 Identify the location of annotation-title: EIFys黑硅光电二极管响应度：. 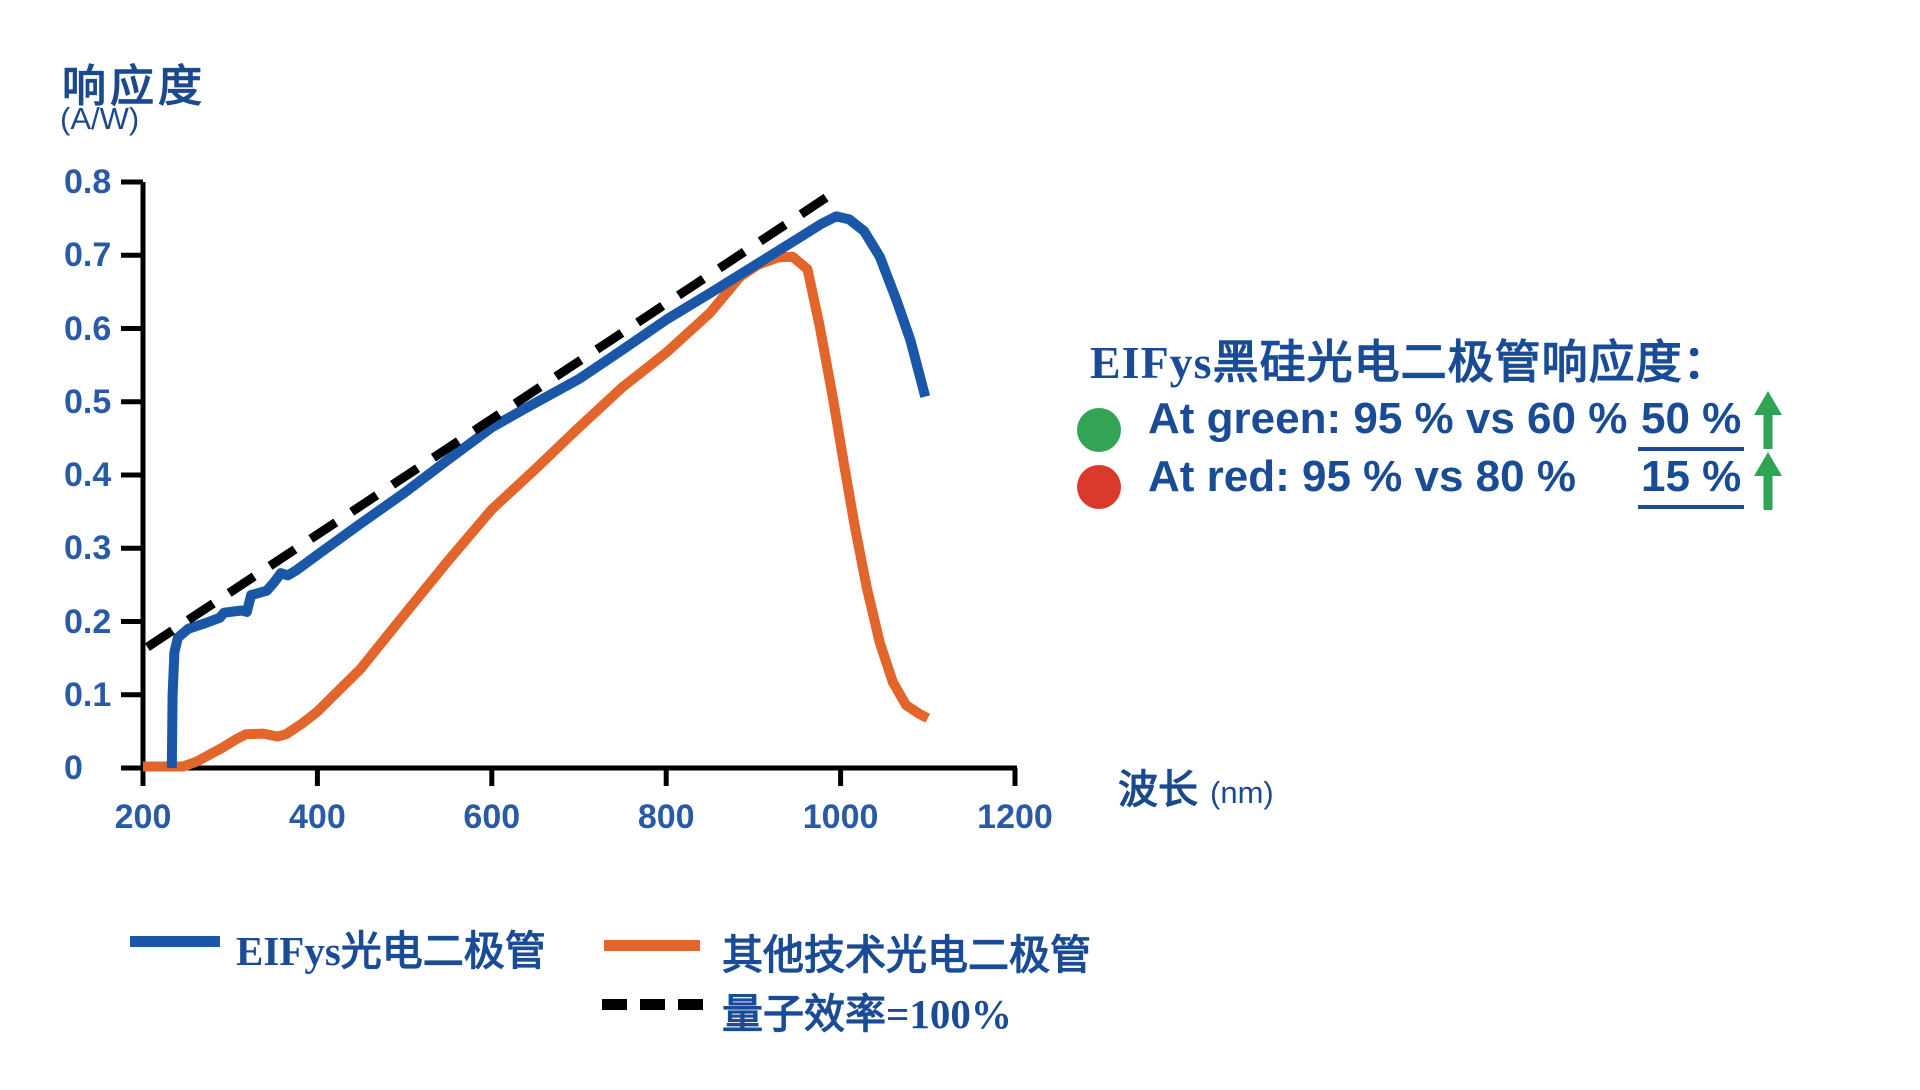
(1410, 362).